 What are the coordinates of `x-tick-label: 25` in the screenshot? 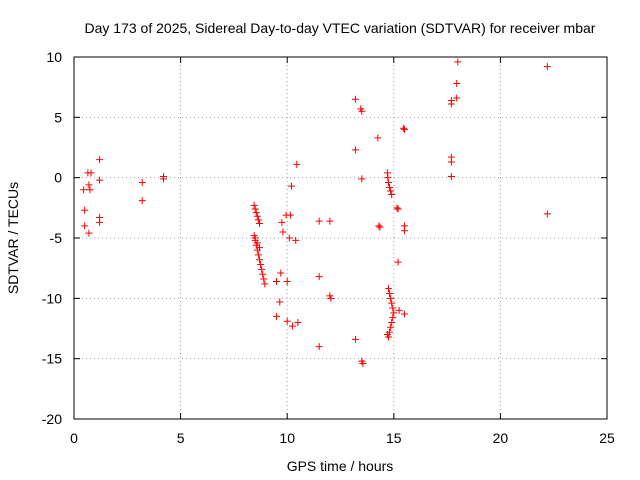 It's located at (607, 438).